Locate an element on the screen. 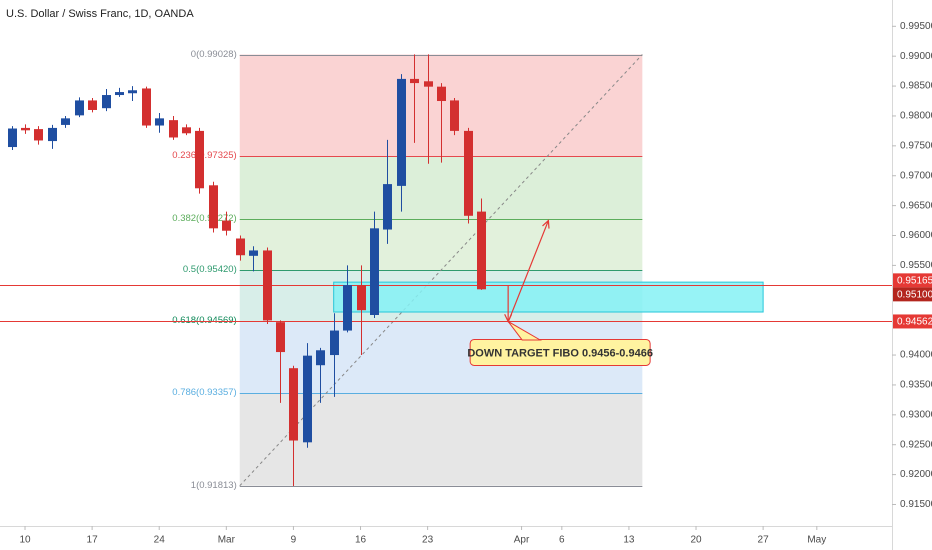  arrow-line is located at coordinates (528, 271).